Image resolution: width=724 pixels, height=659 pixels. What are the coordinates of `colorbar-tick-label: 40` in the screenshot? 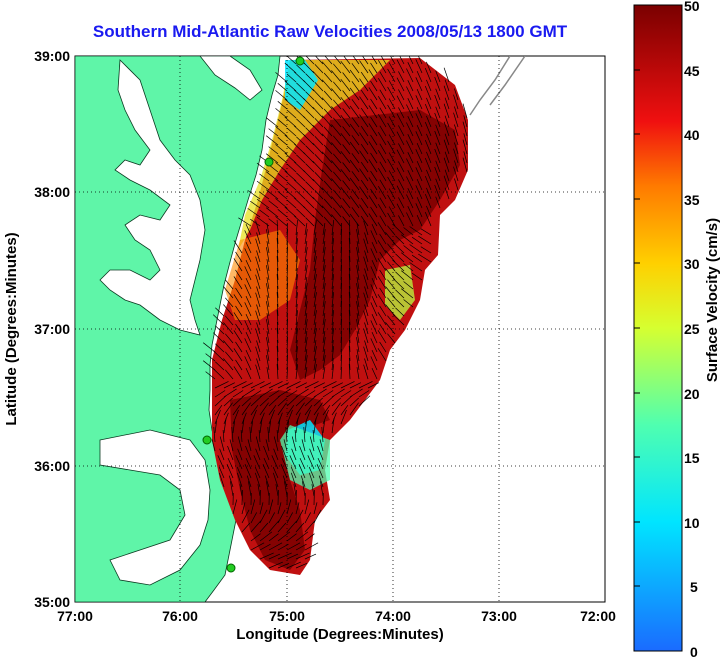 It's located at (692, 135).